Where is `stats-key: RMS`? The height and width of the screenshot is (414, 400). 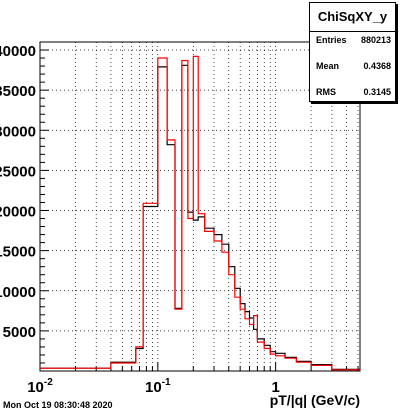
stats-key: RMS is located at coordinates (326, 92).